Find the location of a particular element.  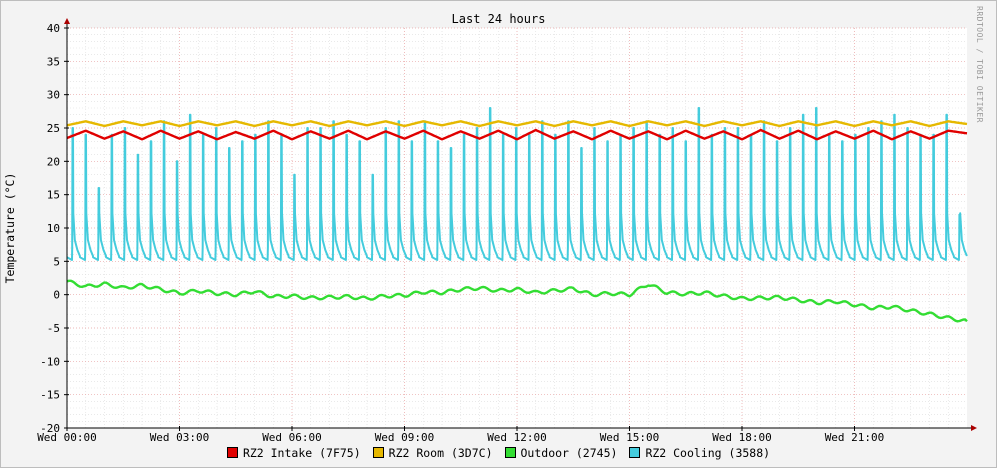

y-tick-label: 30 is located at coordinates (53, 95).